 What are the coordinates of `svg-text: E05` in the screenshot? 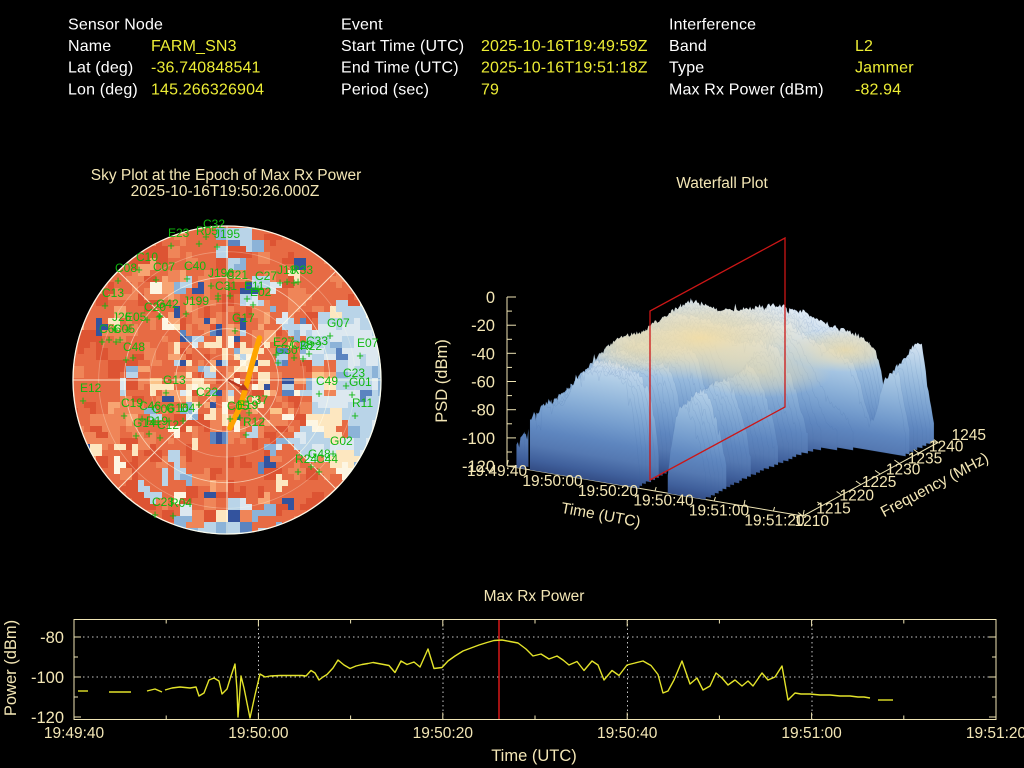 It's located at (136, 317).